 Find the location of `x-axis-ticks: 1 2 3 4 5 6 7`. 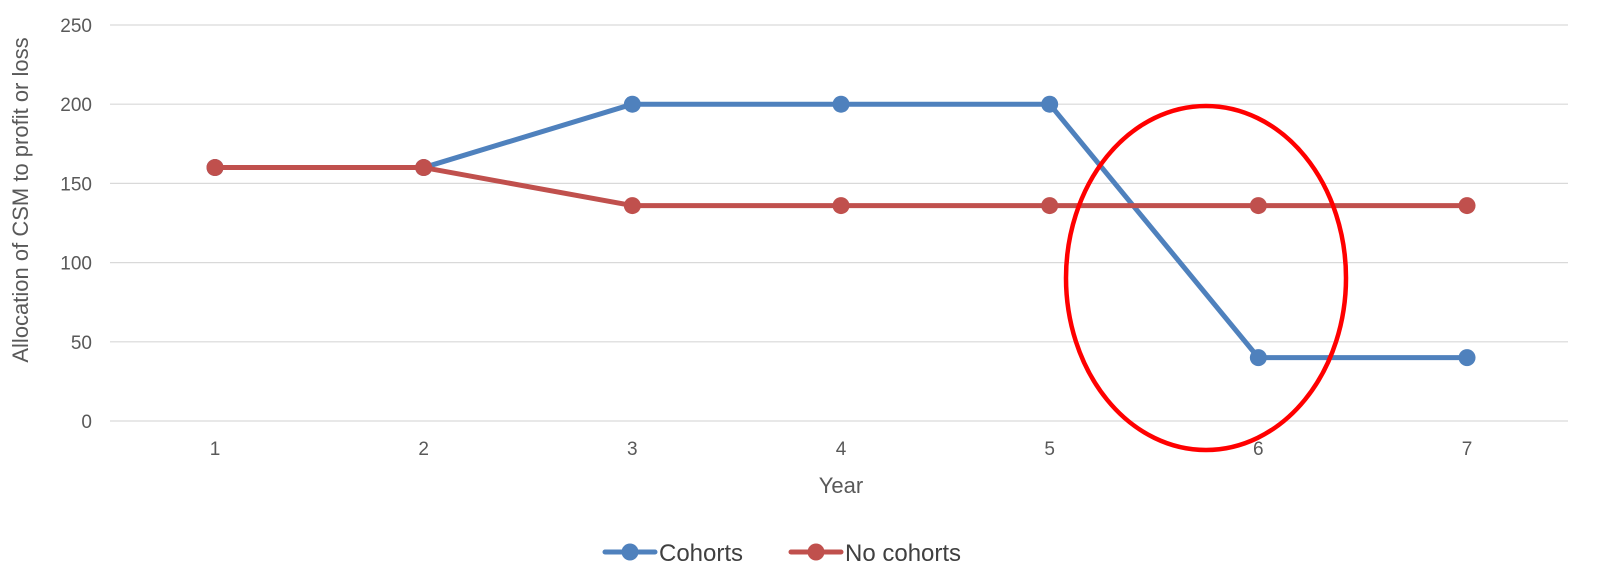

x-axis-ticks: 1 2 3 4 5 6 7 is located at coordinates (841, 449).